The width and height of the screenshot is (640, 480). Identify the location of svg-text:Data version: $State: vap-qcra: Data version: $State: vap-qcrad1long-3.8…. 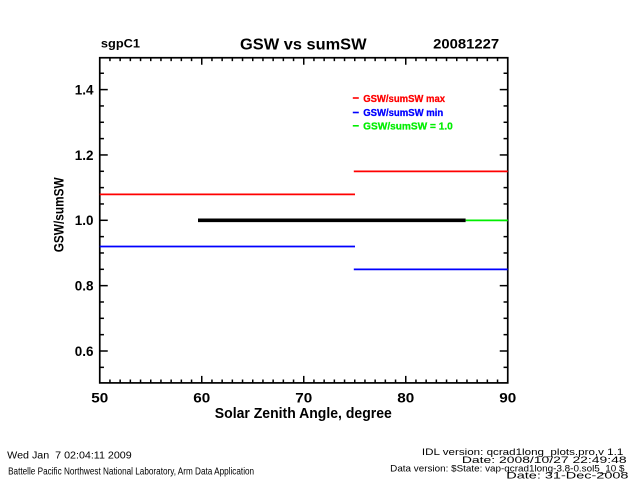
(507, 468).